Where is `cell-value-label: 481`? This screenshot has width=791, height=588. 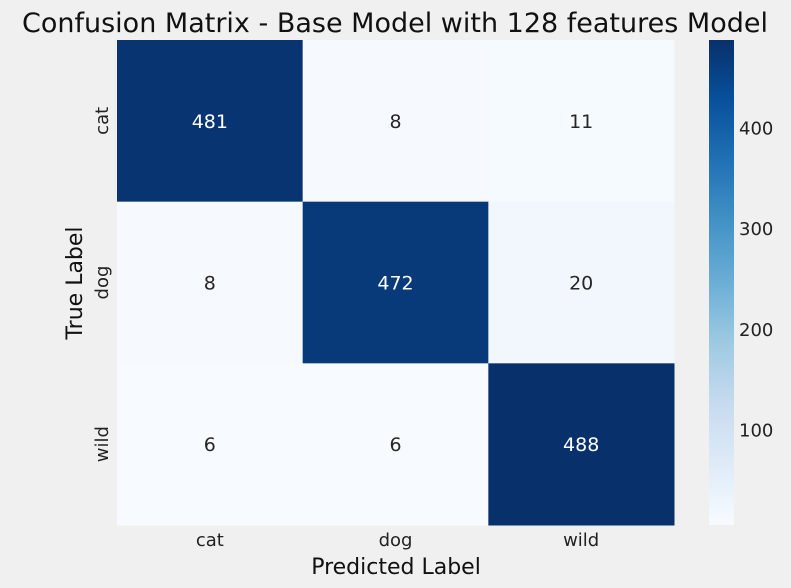
cell-value-label: 481 is located at coordinates (210, 122).